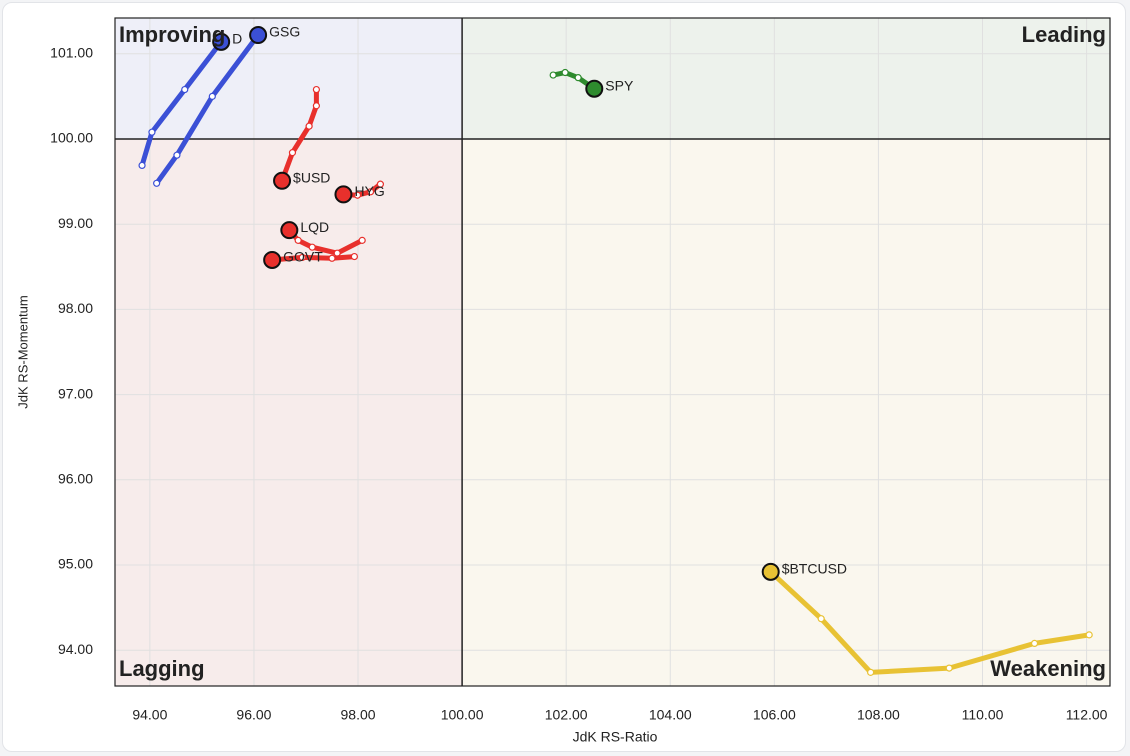 This screenshot has height=756, width=1130. What do you see at coordinates (22, 351) in the screenshot?
I see `y-axis-title: JdK RS-Momentum` at bounding box center [22, 351].